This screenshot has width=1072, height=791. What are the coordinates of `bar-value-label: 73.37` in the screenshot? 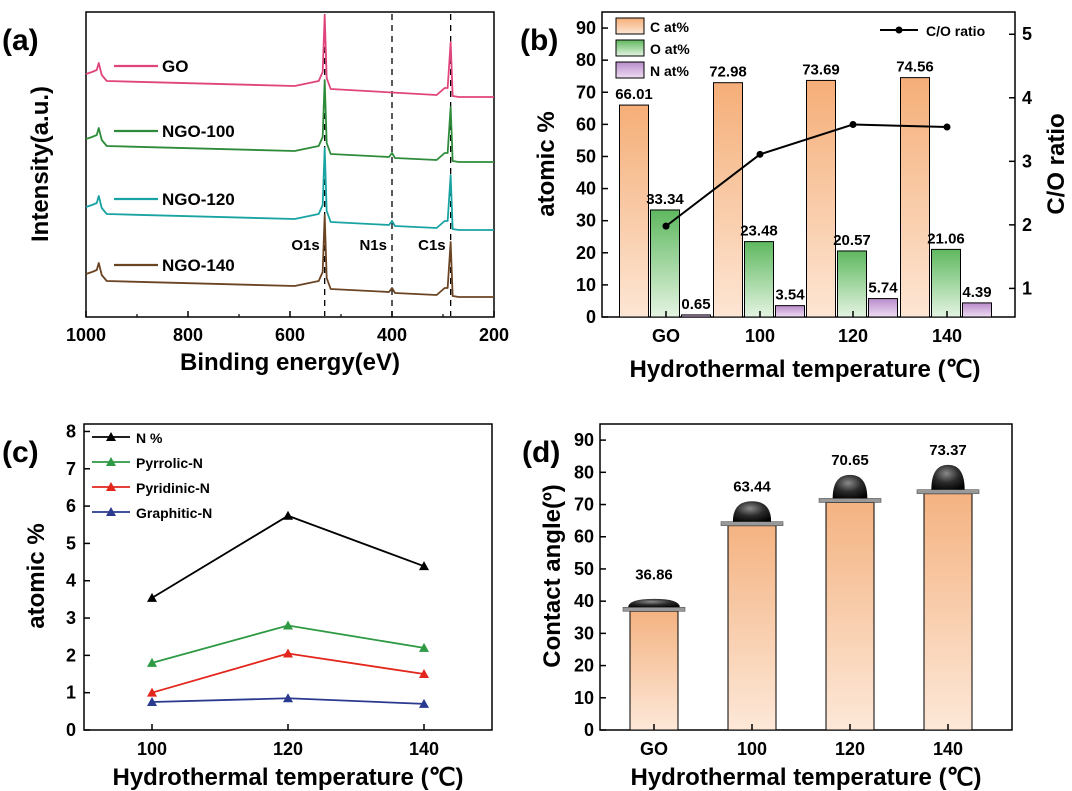 It's located at (948, 450).